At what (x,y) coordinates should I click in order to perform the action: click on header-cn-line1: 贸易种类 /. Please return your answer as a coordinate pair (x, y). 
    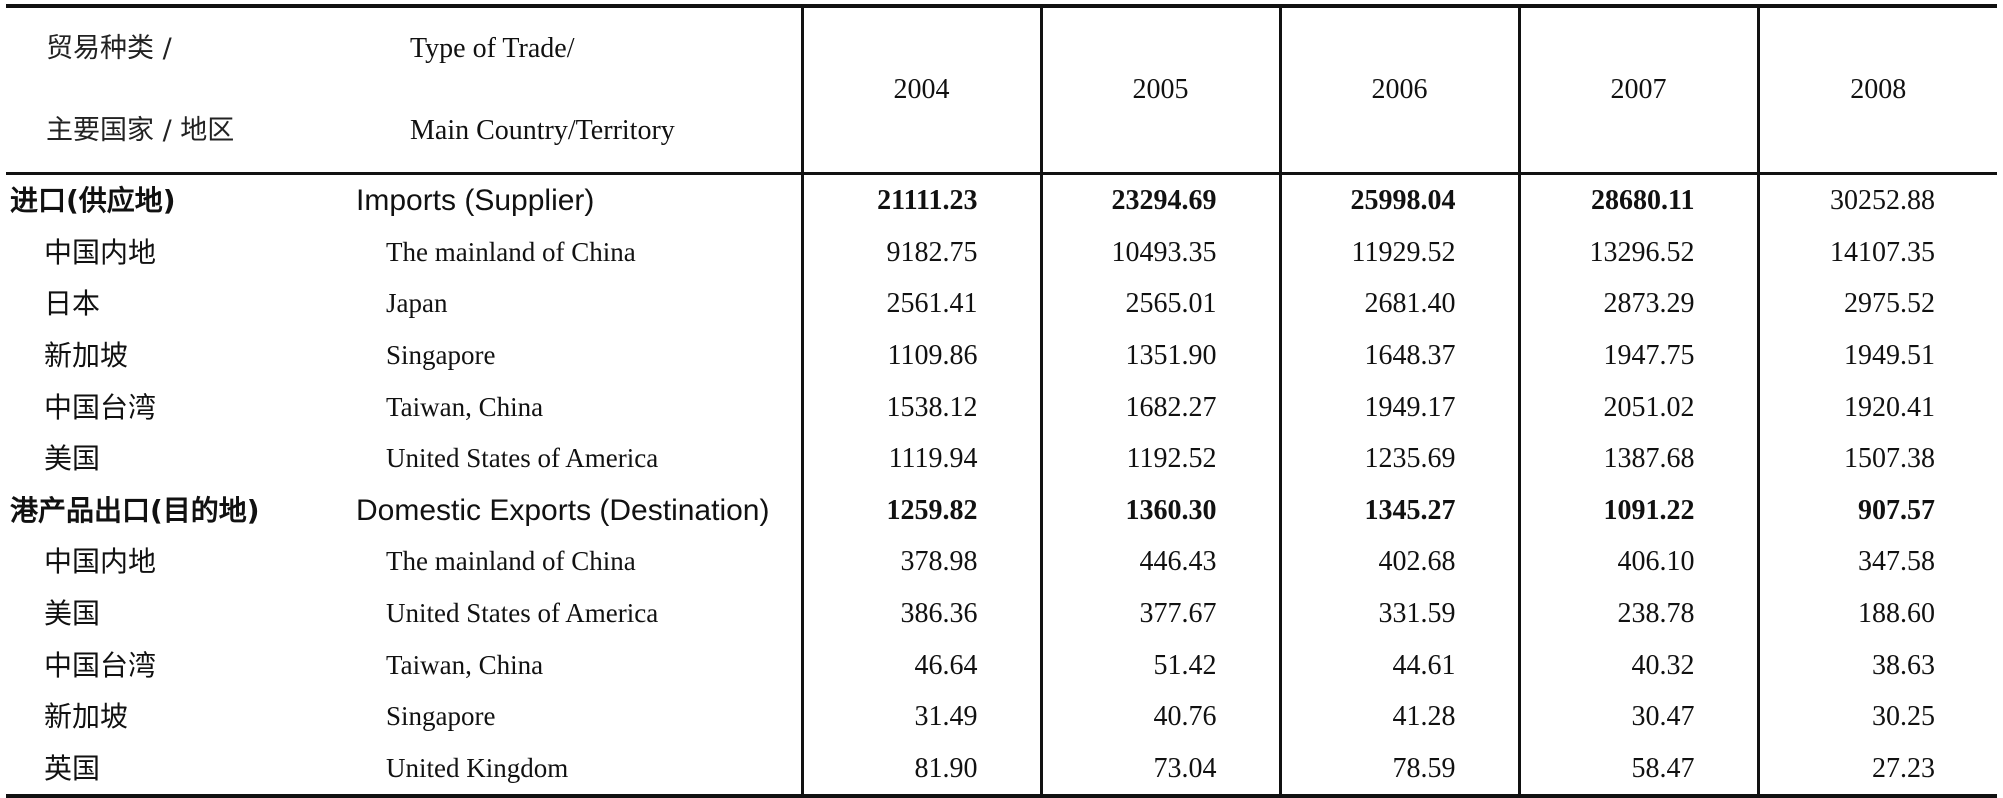
    Looking at the image, I should click on (109, 48).